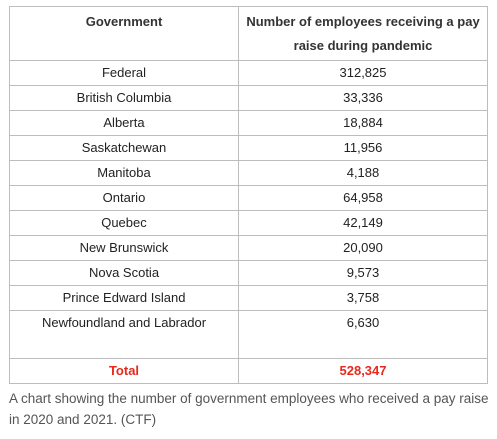 The image size is (497, 439). What do you see at coordinates (363, 173) in the screenshot?
I see `employees-cell: 4,188` at bounding box center [363, 173].